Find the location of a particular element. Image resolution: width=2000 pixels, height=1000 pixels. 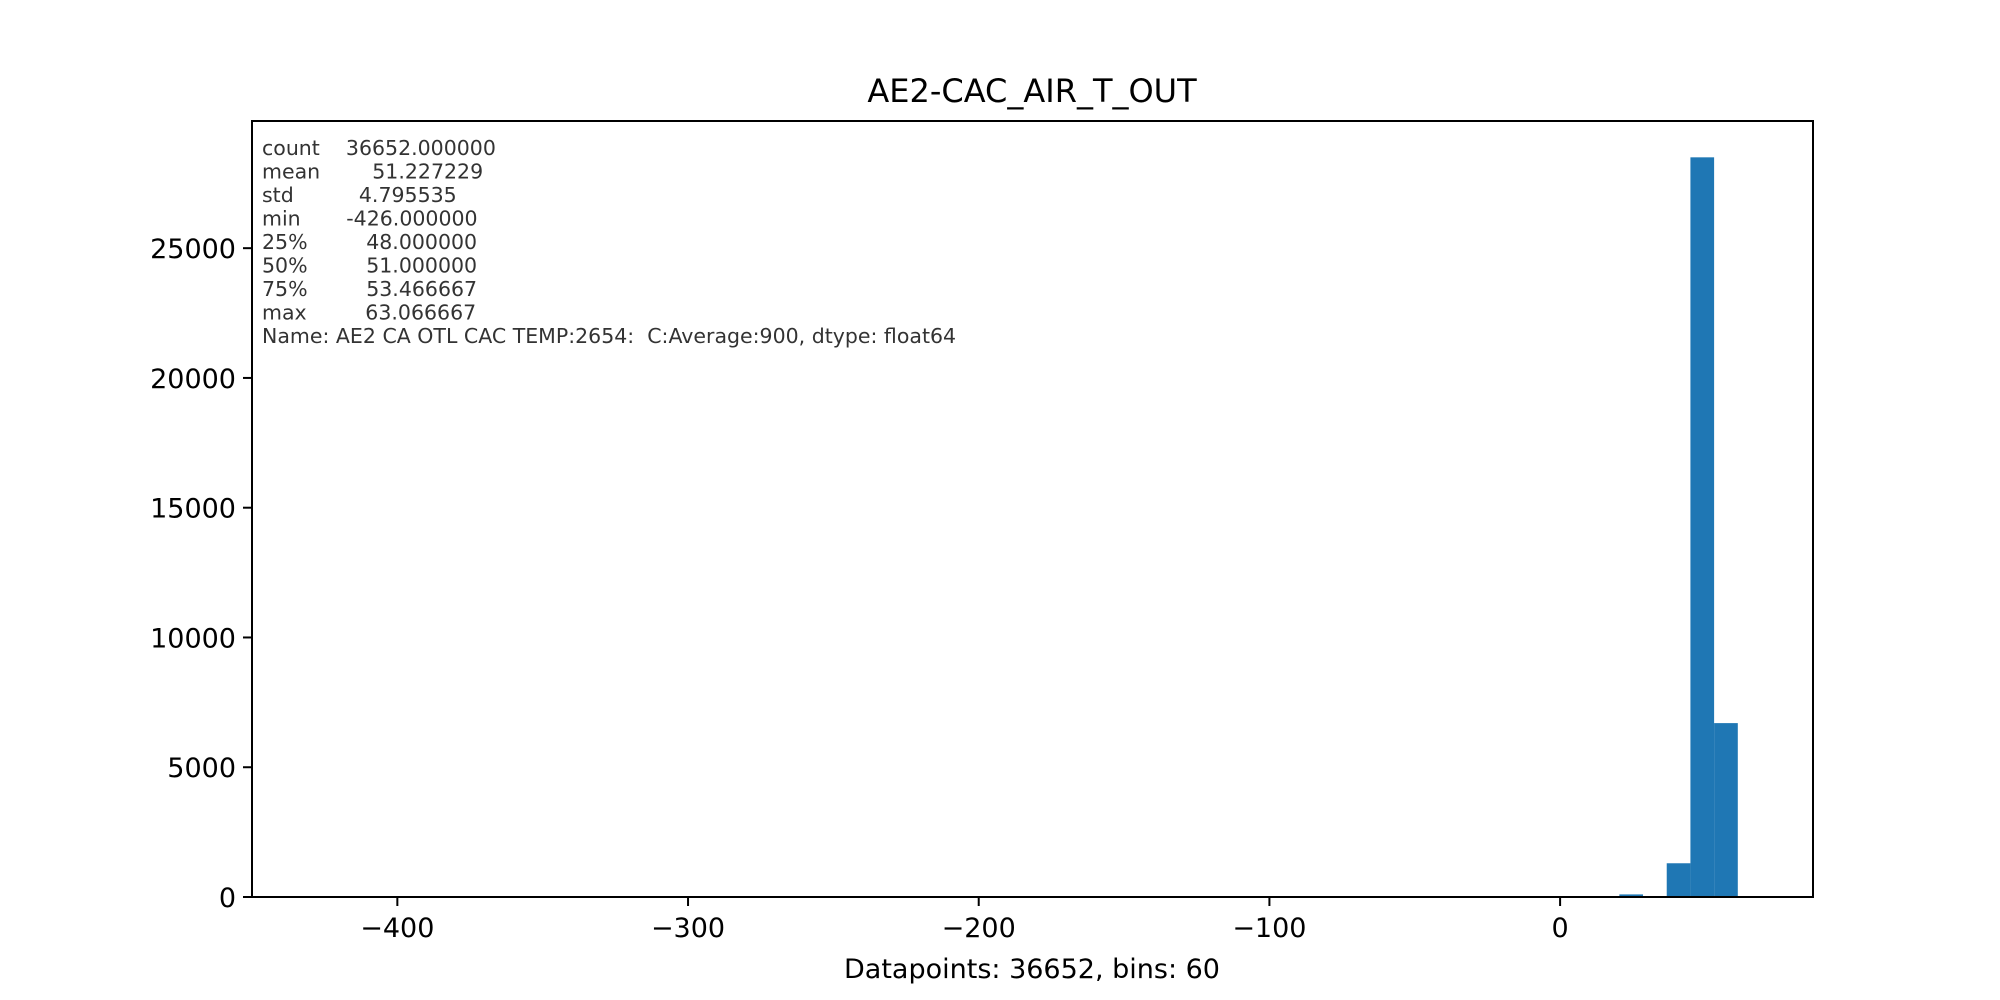

x-axis-label: Datapoints: 36652, bins: 60 is located at coordinates (1032, 969).